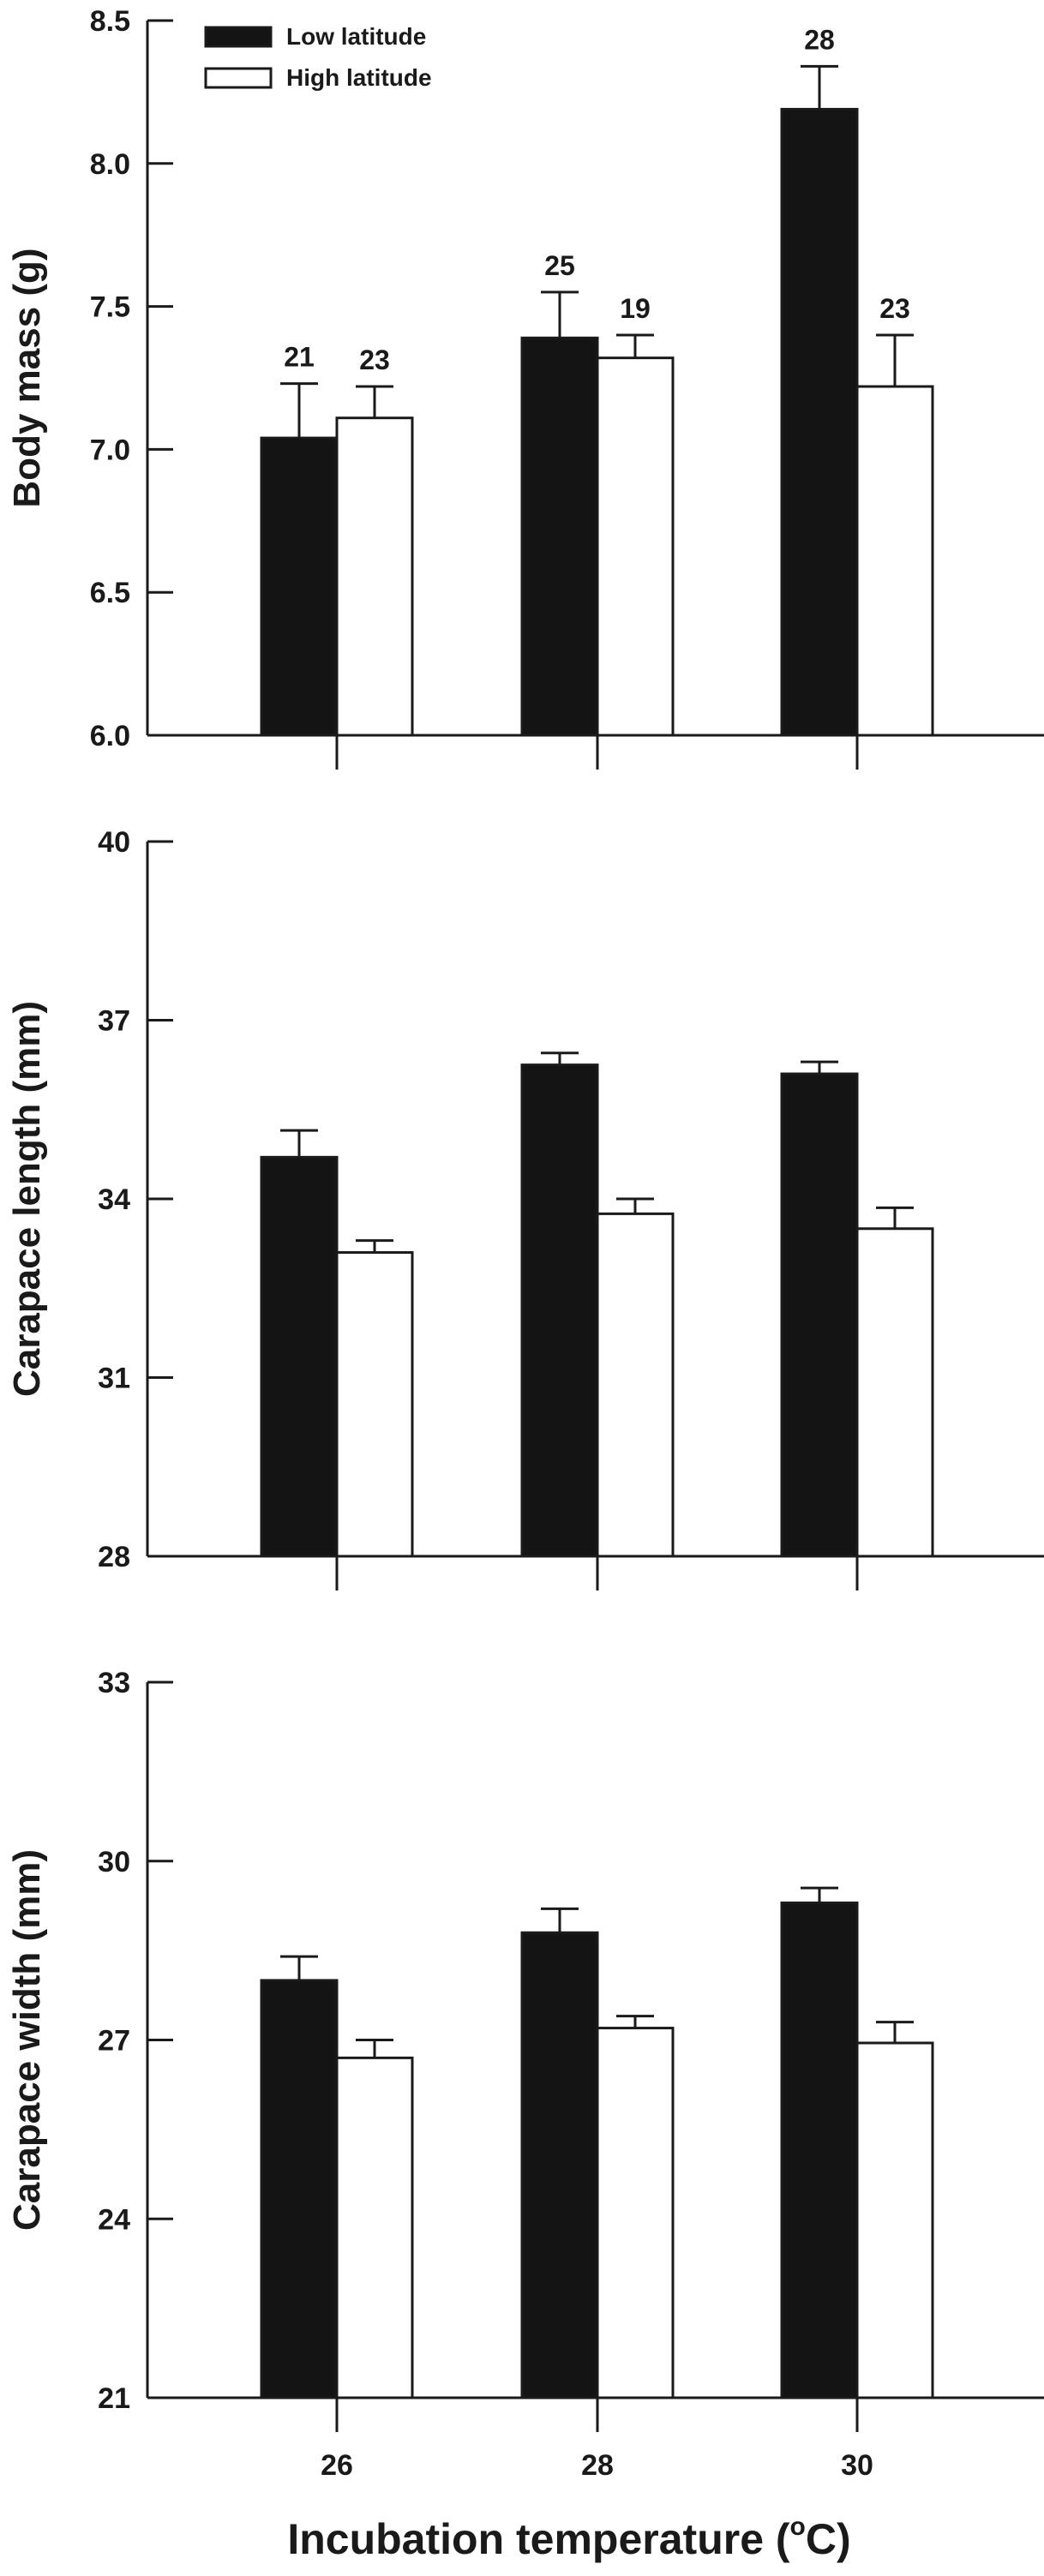 Image resolution: width=1044 pixels, height=2576 pixels. I want to click on sample-size-label: 28, so click(819, 39).